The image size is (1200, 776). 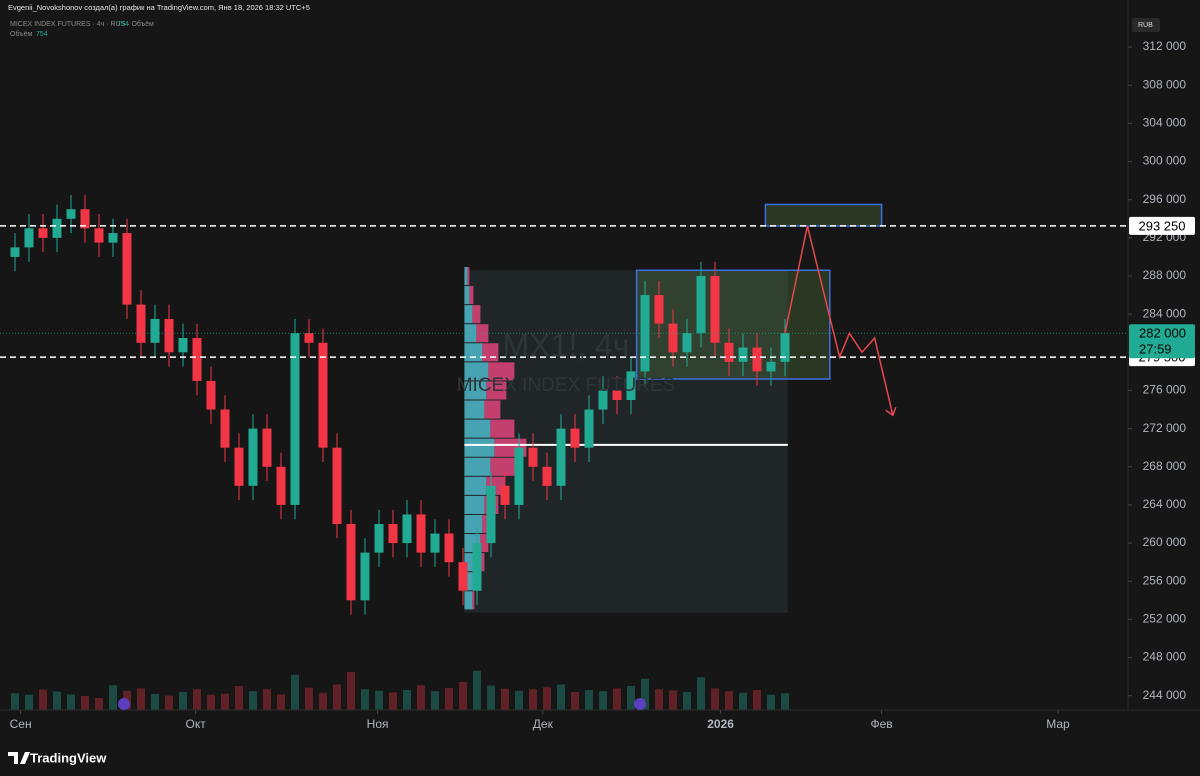 What do you see at coordinates (839, 320) in the screenshot?
I see `forecast-path` at bounding box center [839, 320].